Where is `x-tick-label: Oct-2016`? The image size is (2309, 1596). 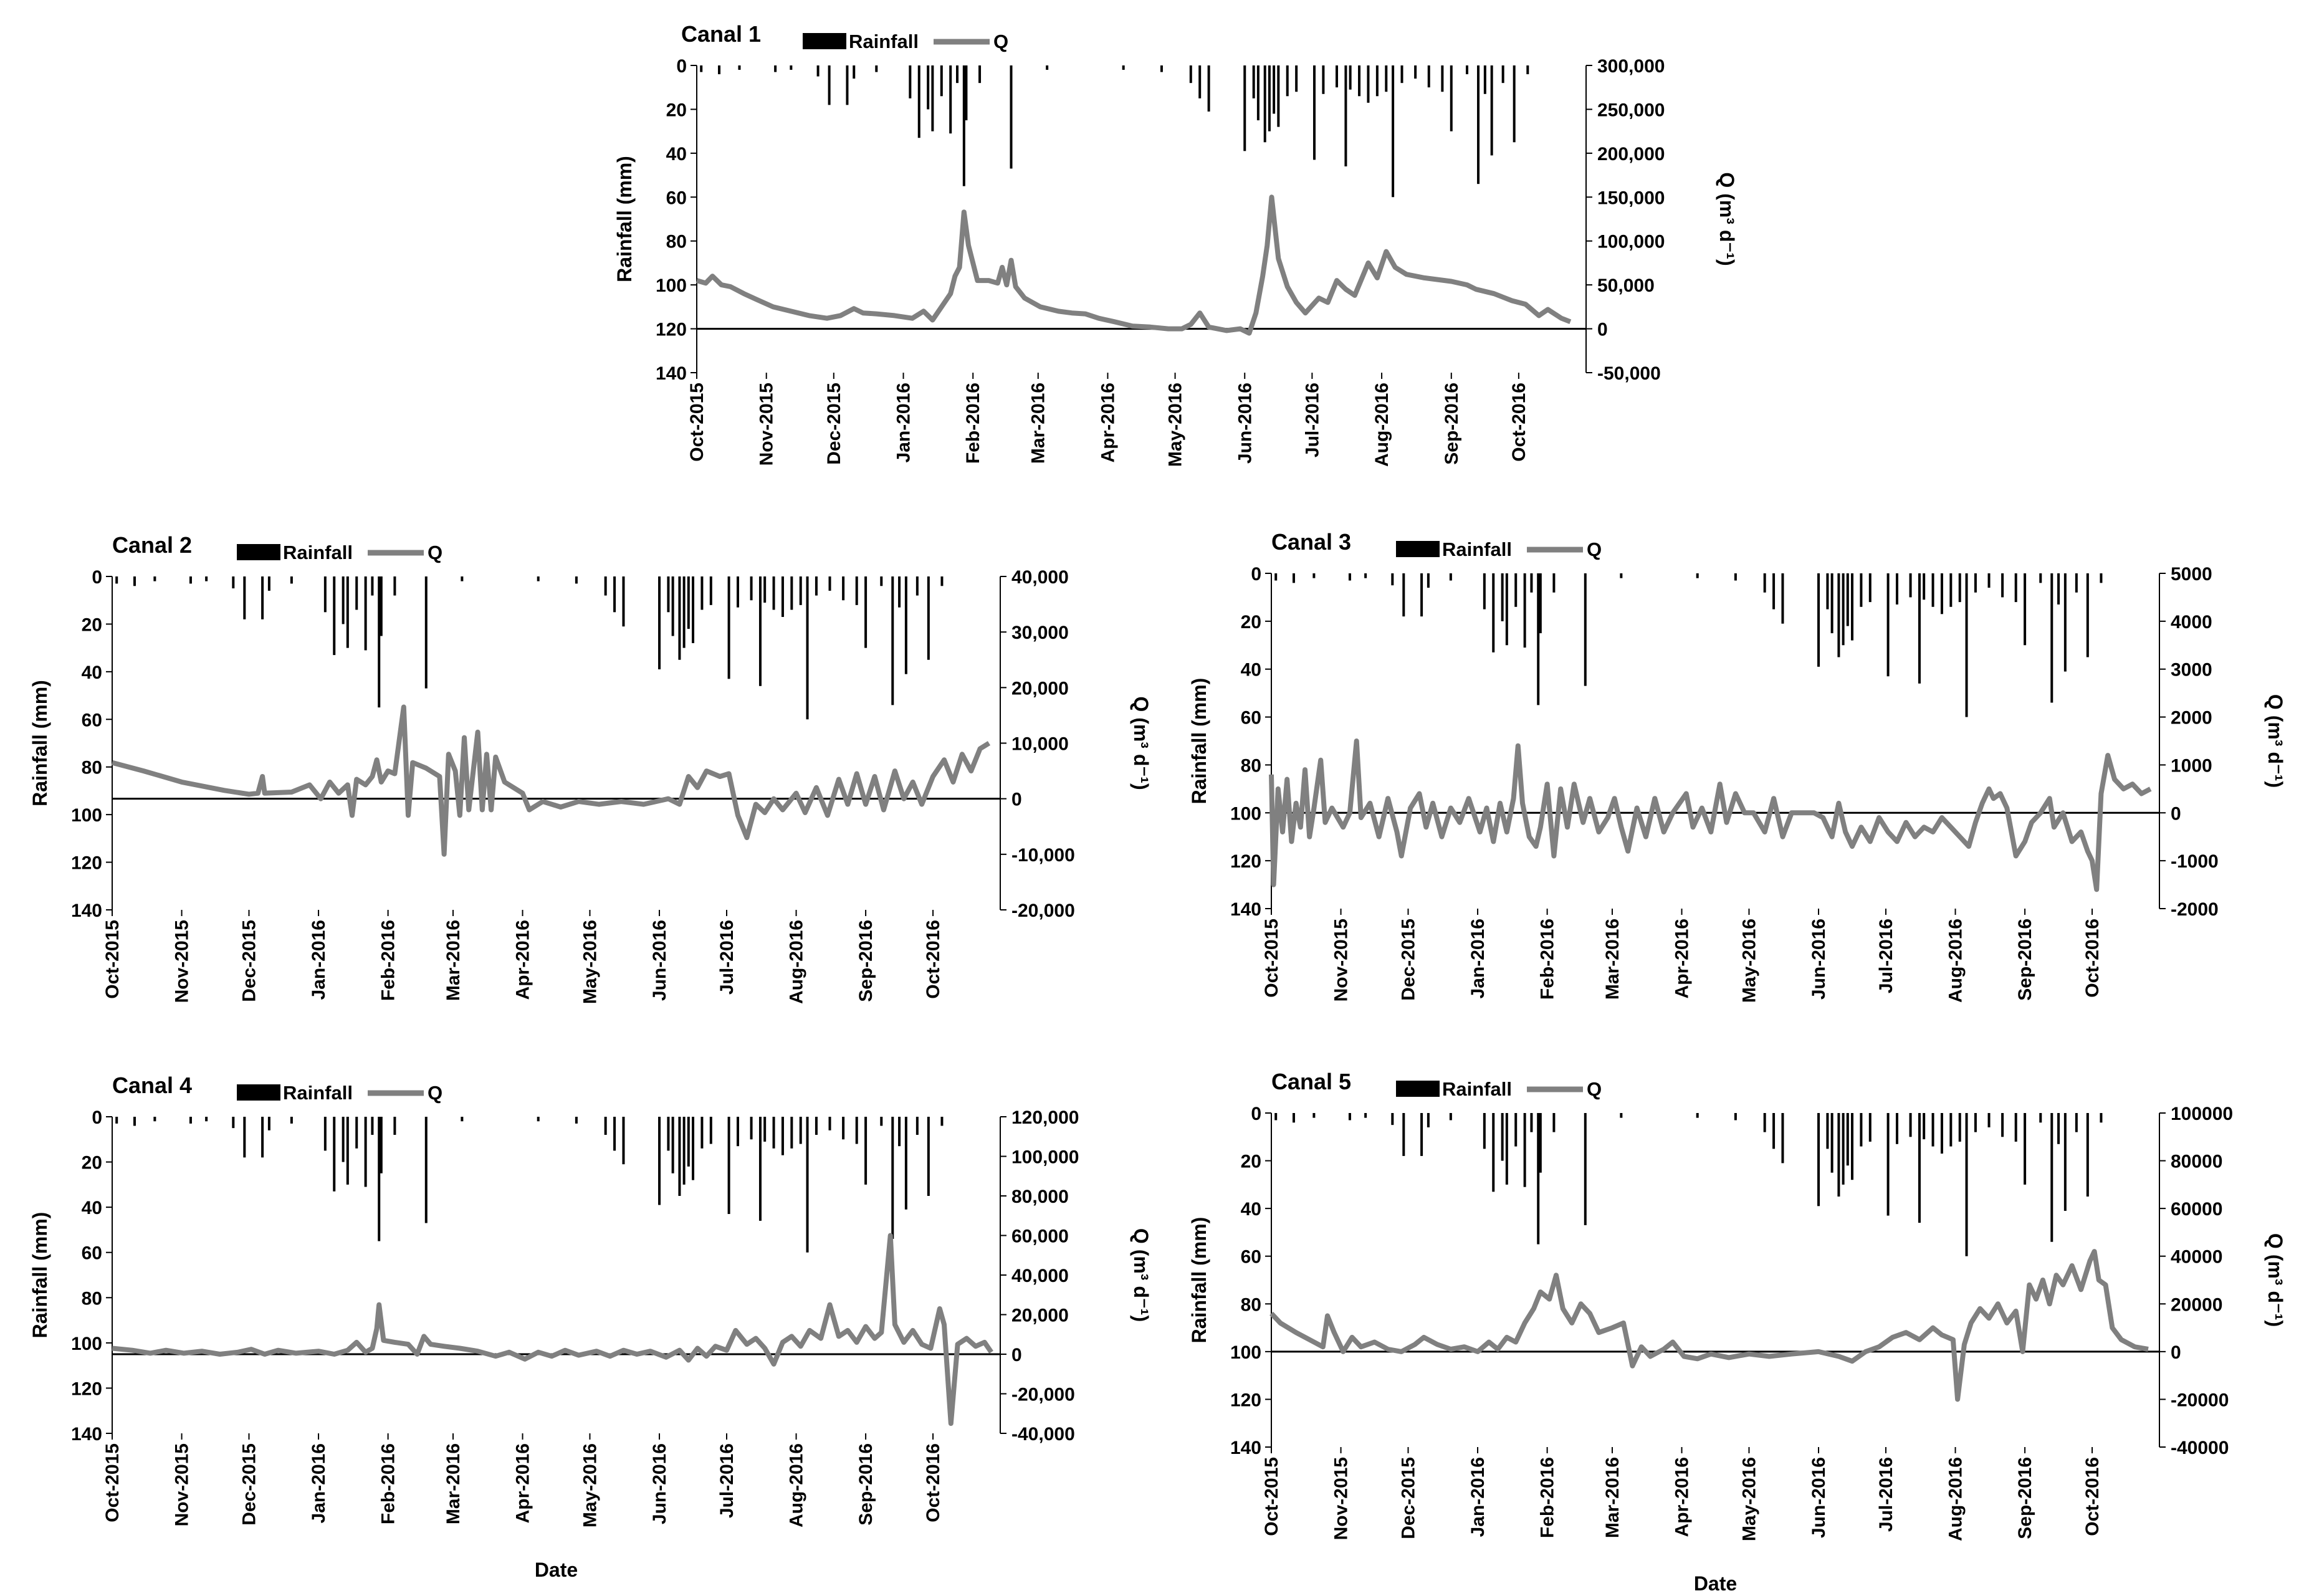
x-tick-label: Oct-2016 is located at coordinates (934, 959).